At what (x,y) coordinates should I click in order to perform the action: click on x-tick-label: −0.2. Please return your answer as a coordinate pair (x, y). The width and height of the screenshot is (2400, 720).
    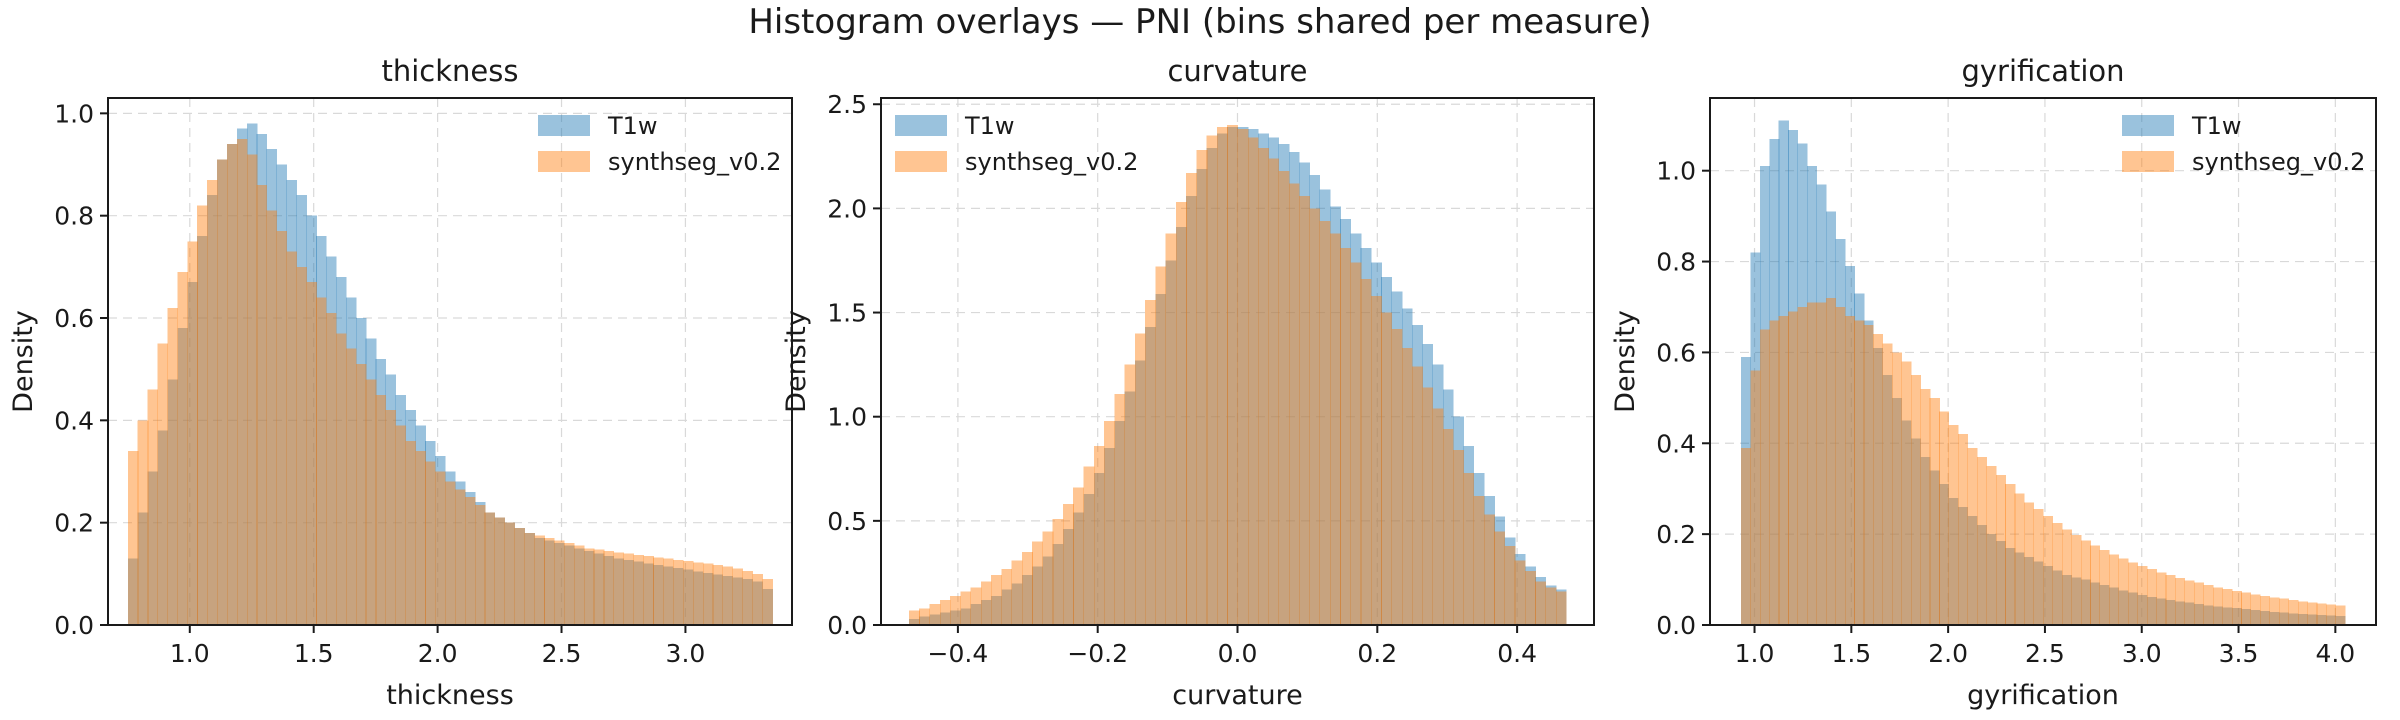
    Looking at the image, I should click on (1097, 653).